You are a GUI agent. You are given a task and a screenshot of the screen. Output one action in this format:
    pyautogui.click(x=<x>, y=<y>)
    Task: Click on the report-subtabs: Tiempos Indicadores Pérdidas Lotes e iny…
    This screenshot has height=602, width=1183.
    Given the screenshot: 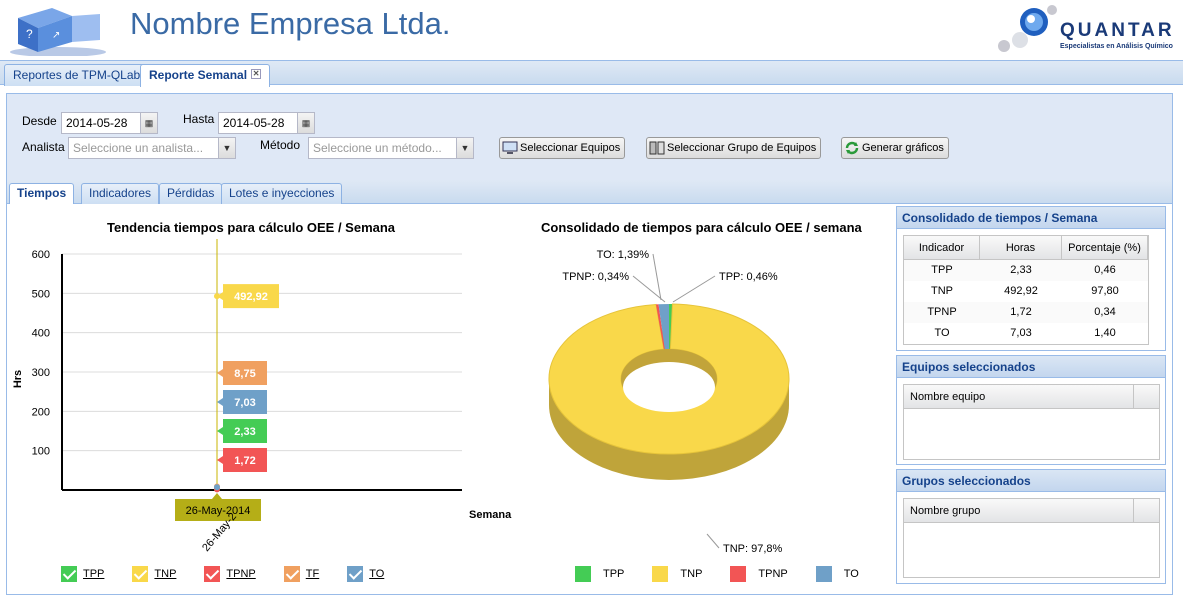 What is the action you would take?
    pyautogui.click(x=589, y=192)
    